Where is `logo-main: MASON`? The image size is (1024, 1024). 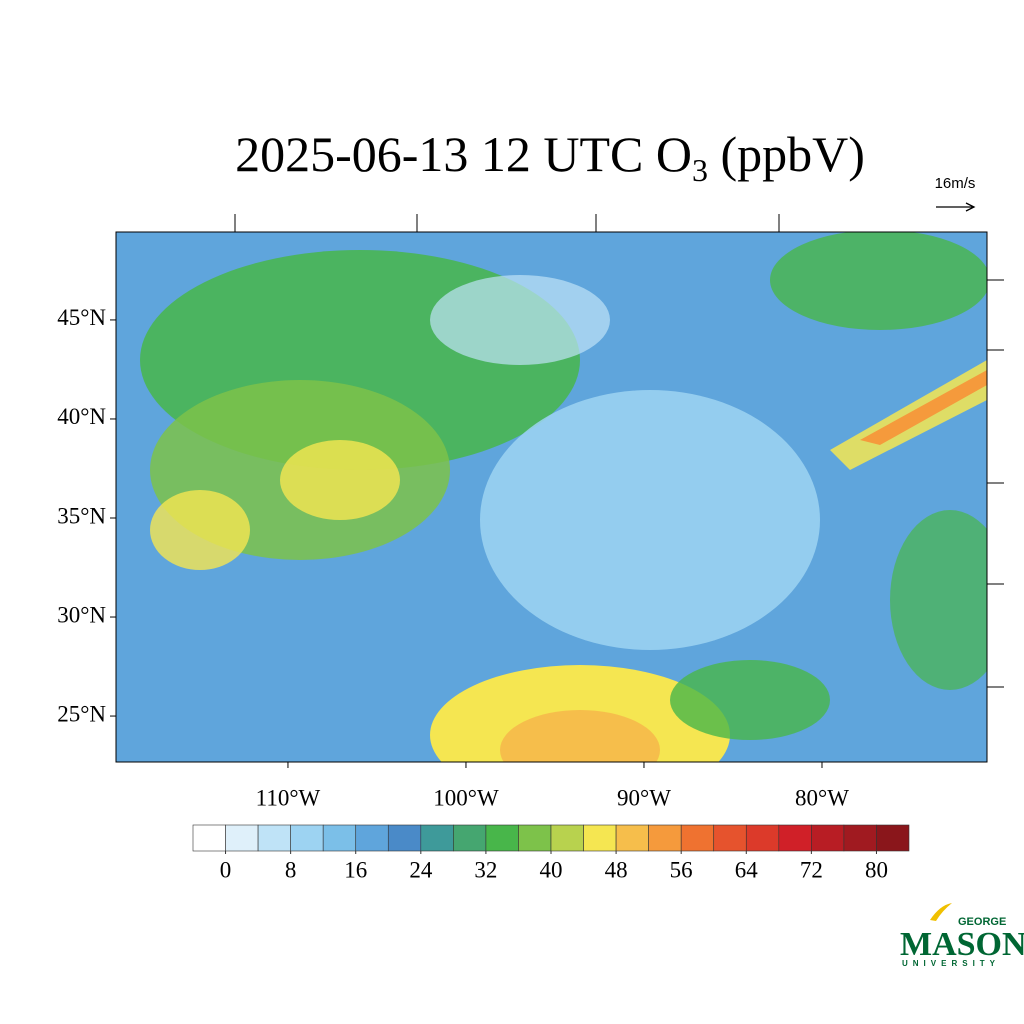
logo-main: MASON is located at coordinates (962, 944).